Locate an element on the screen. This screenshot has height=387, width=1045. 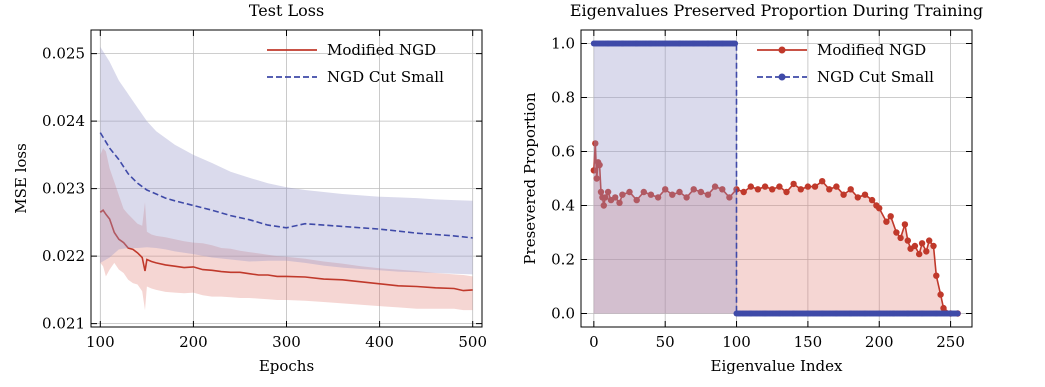
x-tick-label: 150 is located at coordinates (808, 342).